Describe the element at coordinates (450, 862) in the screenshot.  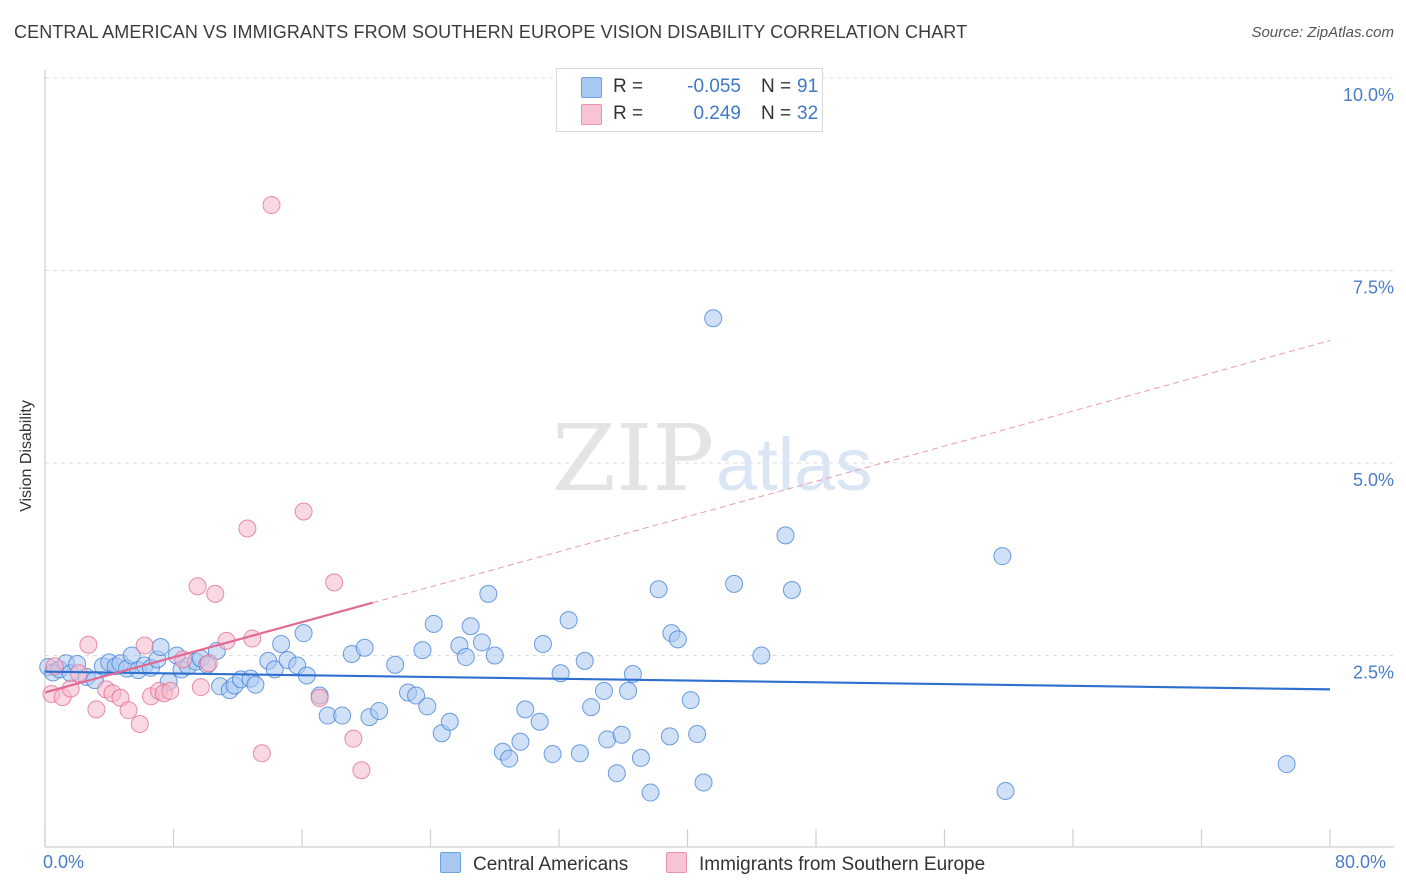
I see `bottom-legend-swatch-blue` at that location.